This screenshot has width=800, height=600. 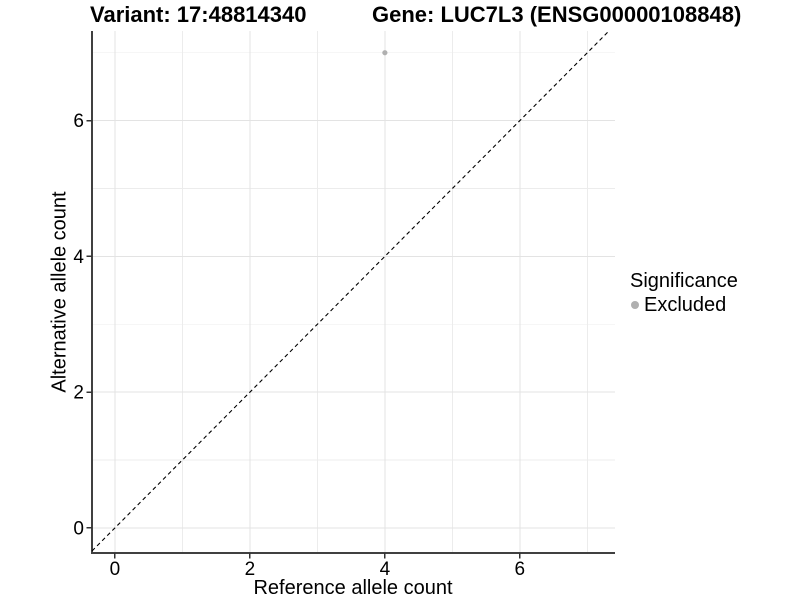 I want to click on legend: Significance Excluded, so click(x=684, y=293).